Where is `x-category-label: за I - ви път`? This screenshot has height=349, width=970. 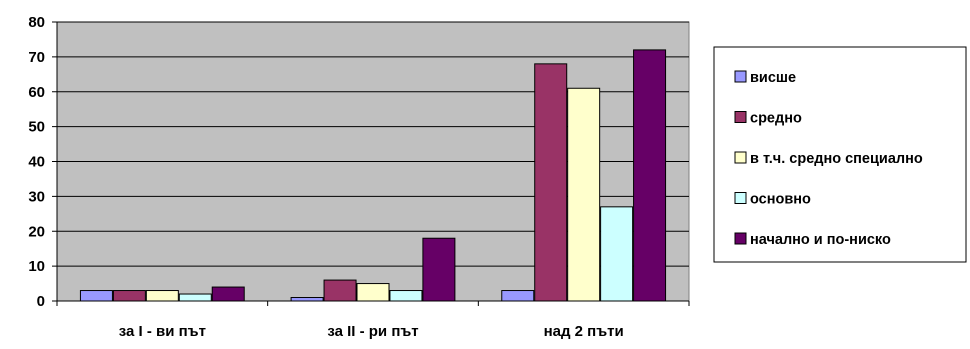 x-category-label: за I - ви път is located at coordinates (162, 331).